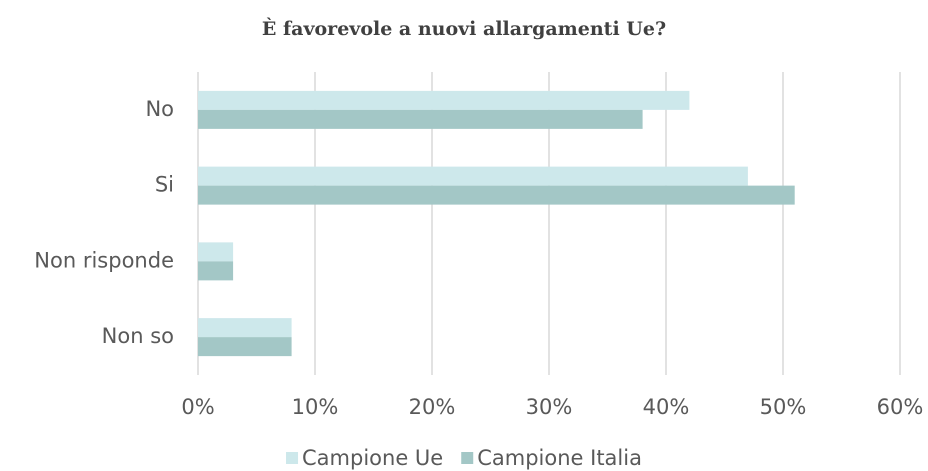 The height and width of the screenshot is (471, 928). I want to click on y-tick-label: Non so, so click(138, 336).